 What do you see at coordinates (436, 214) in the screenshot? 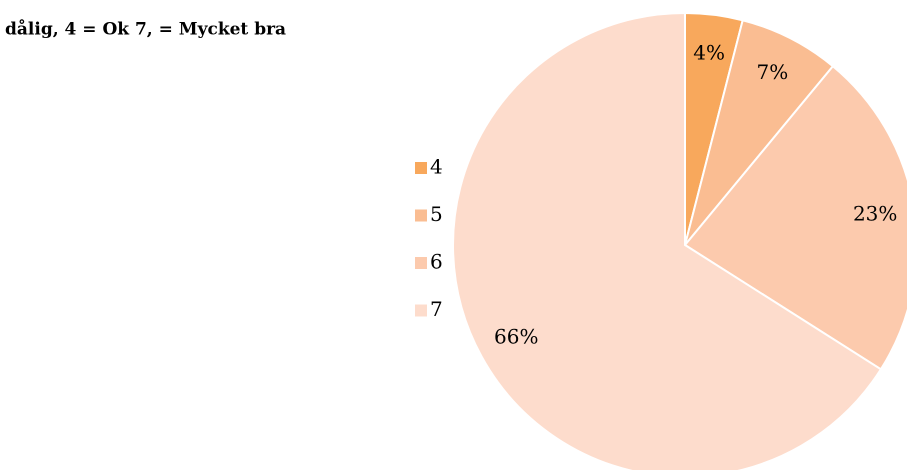
I see `legend-label: 5` at bounding box center [436, 214].